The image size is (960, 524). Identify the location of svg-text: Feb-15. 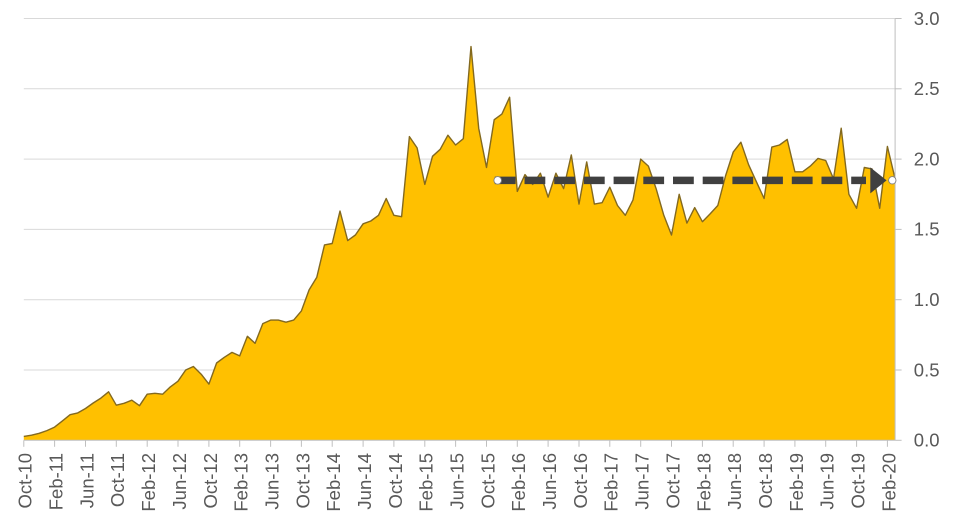
(426, 482).